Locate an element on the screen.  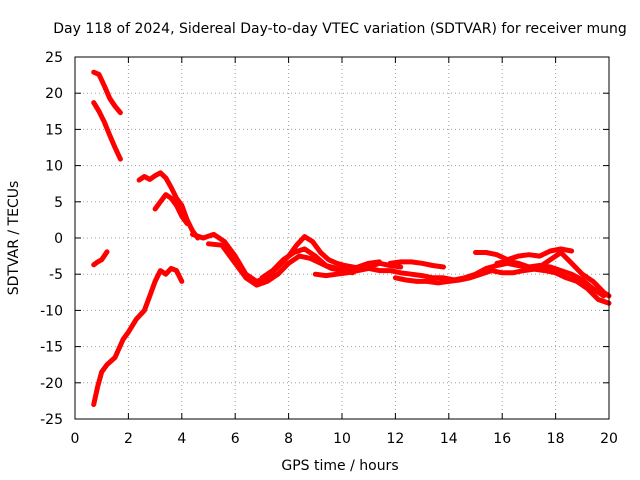
x-tick-label: 14 is located at coordinates (449, 439).